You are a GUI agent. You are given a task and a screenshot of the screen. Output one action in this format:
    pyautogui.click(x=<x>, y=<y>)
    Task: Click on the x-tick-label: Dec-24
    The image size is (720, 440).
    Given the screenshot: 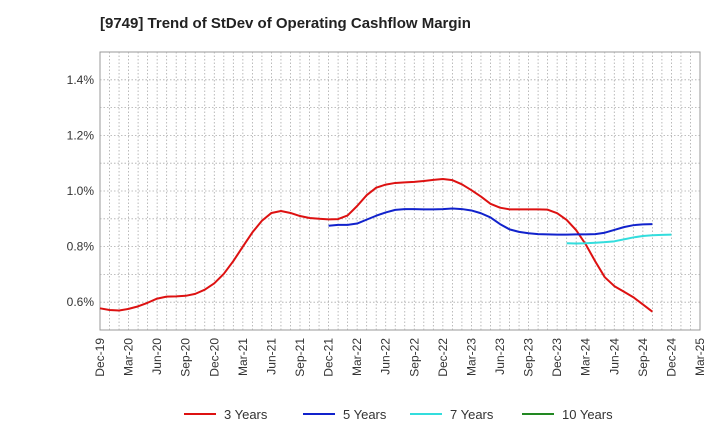 What is the action you would take?
    pyautogui.click(x=671, y=357)
    